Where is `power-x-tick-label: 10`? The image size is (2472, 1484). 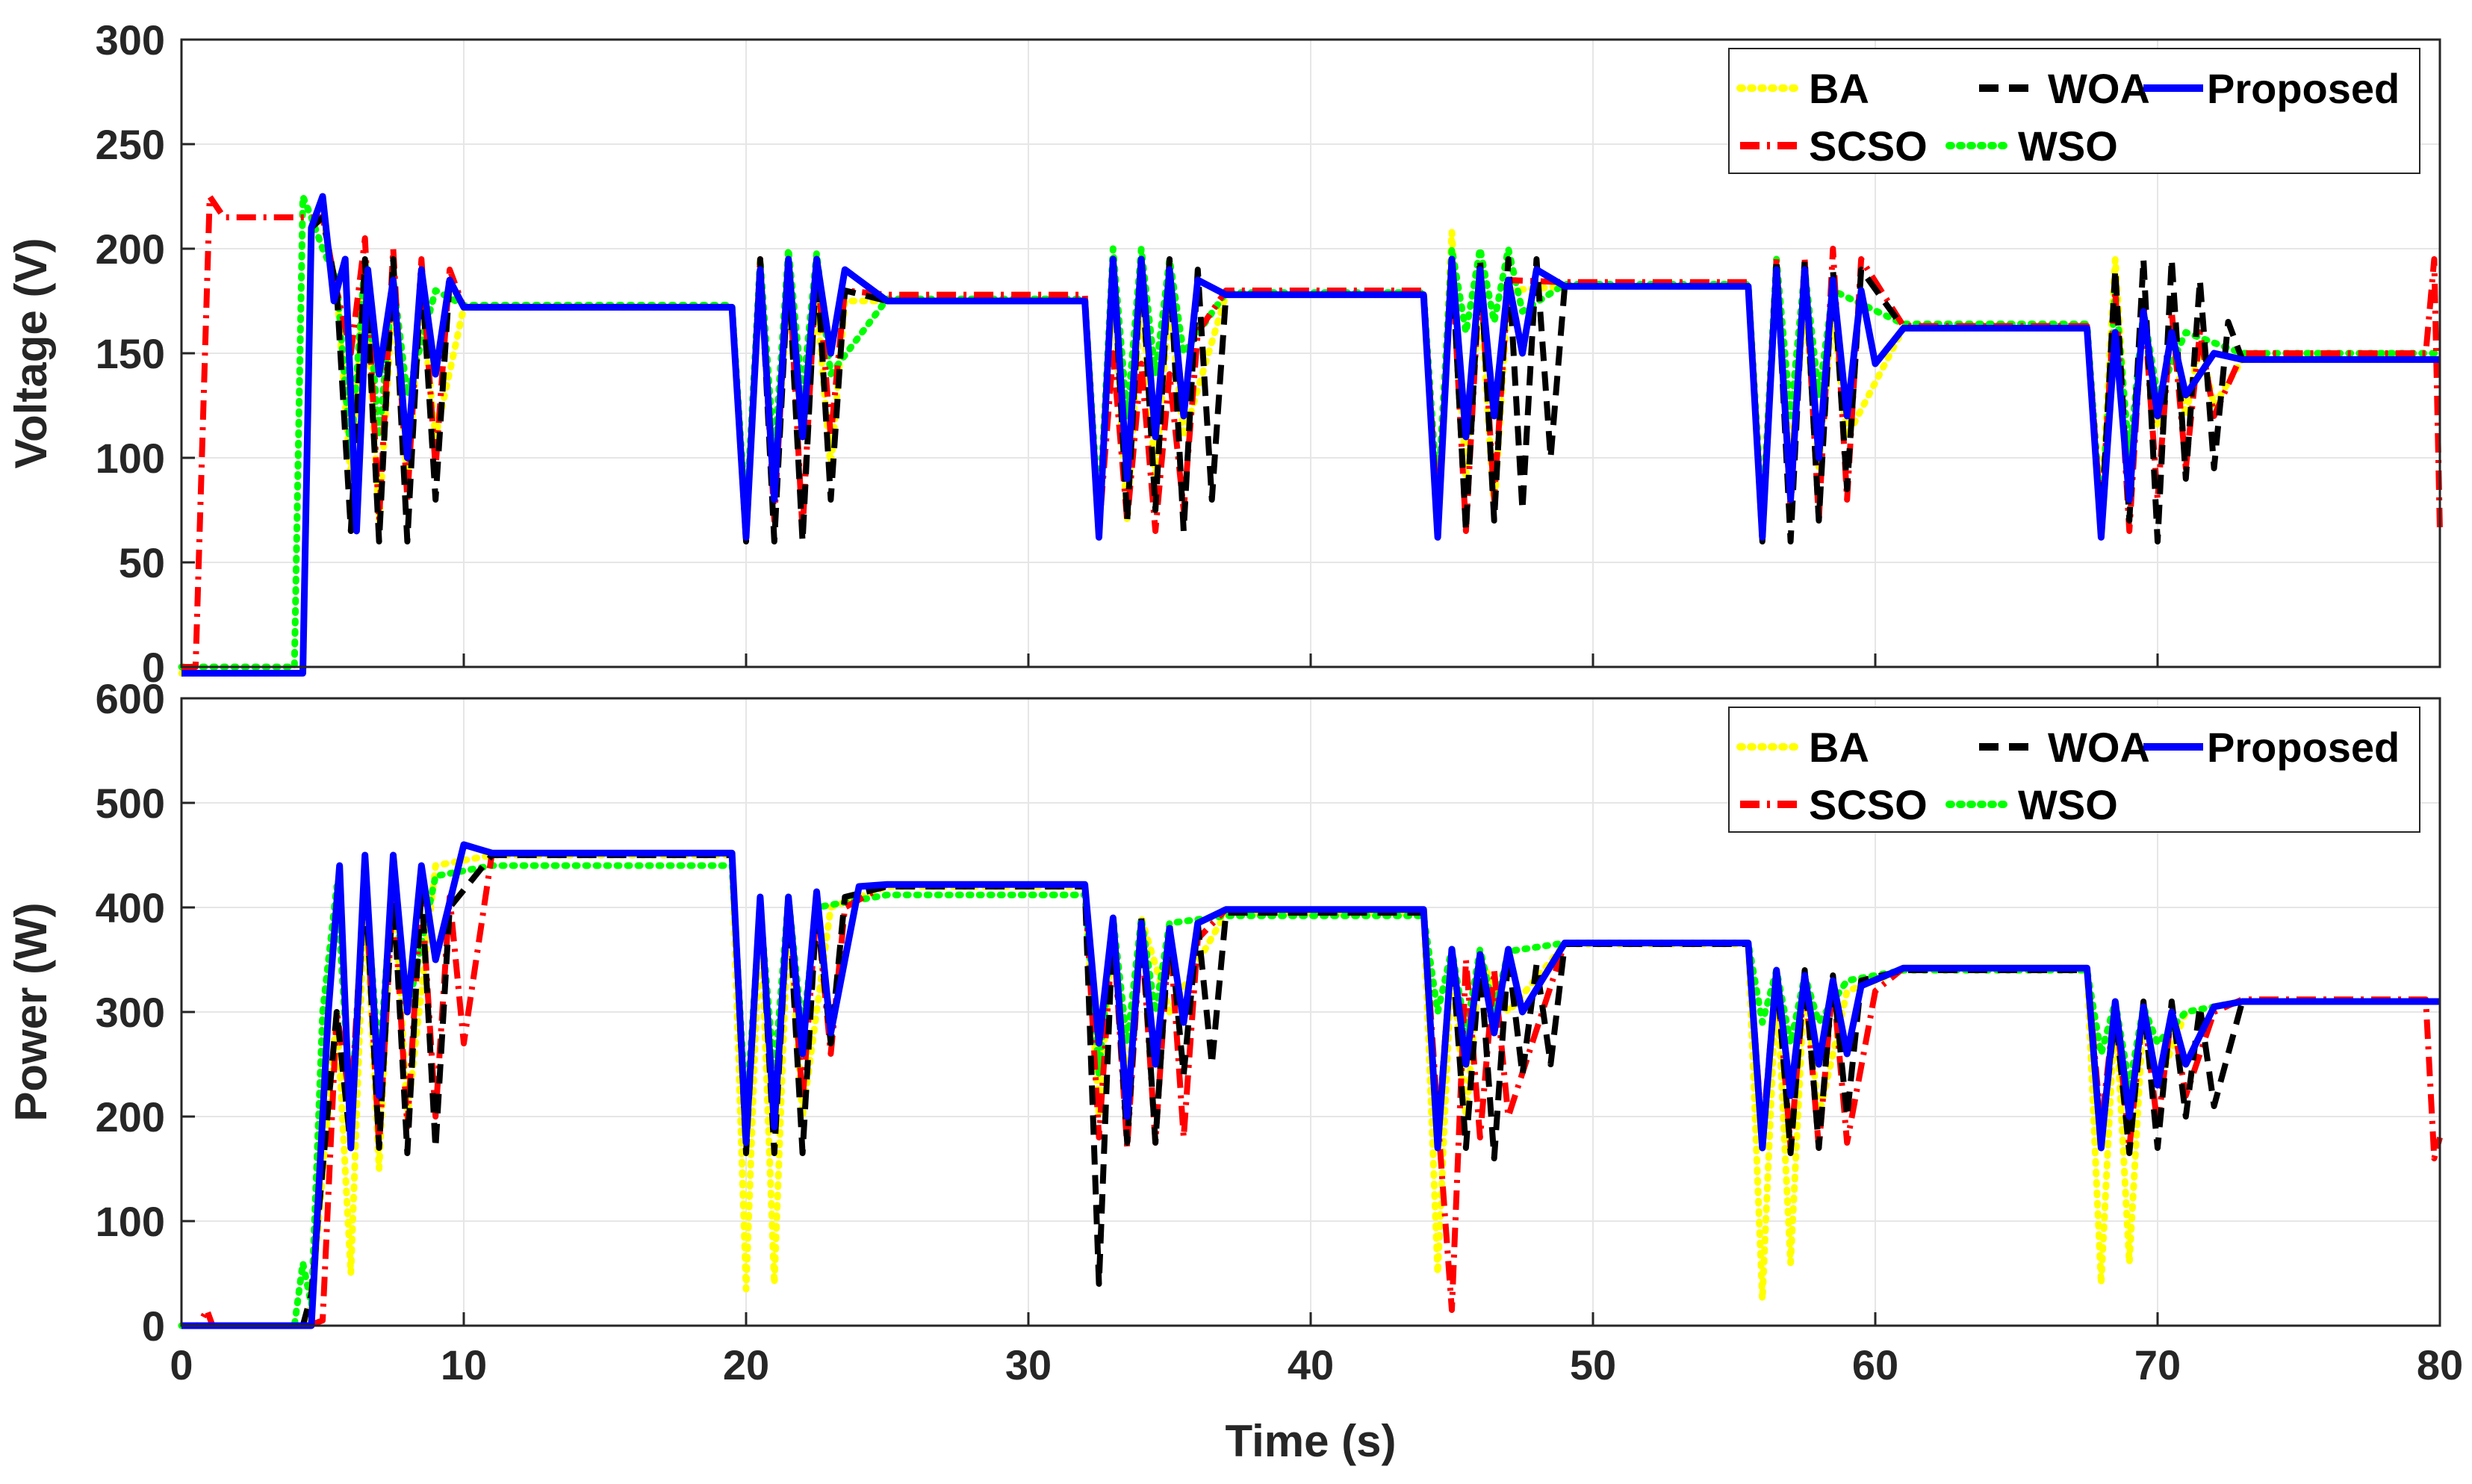 power-x-tick-label: 10 is located at coordinates (464, 1365).